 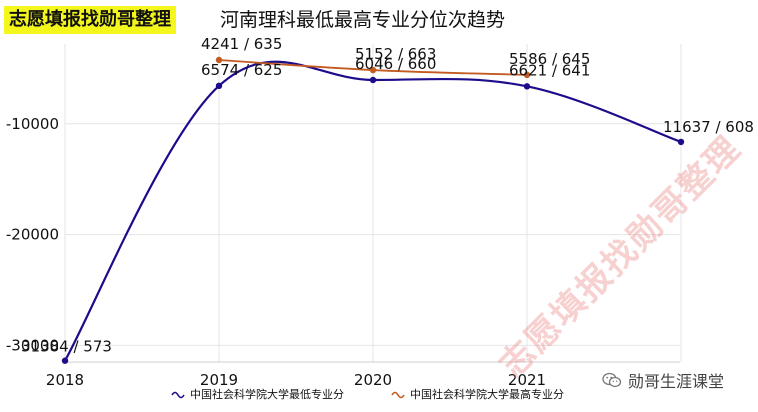 What do you see at coordinates (219, 380) in the screenshot?
I see `x-tick-label: 2019` at bounding box center [219, 380].